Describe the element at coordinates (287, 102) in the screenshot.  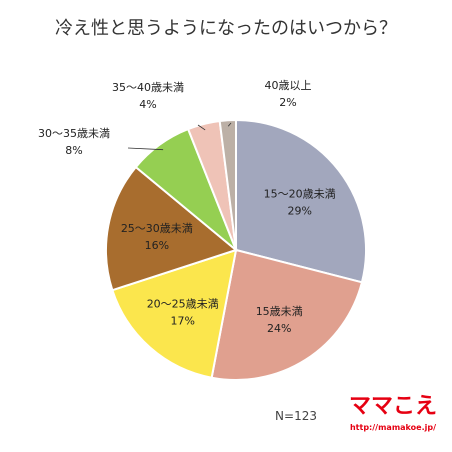
I see `slice-value-label-7: 2%` at that location.